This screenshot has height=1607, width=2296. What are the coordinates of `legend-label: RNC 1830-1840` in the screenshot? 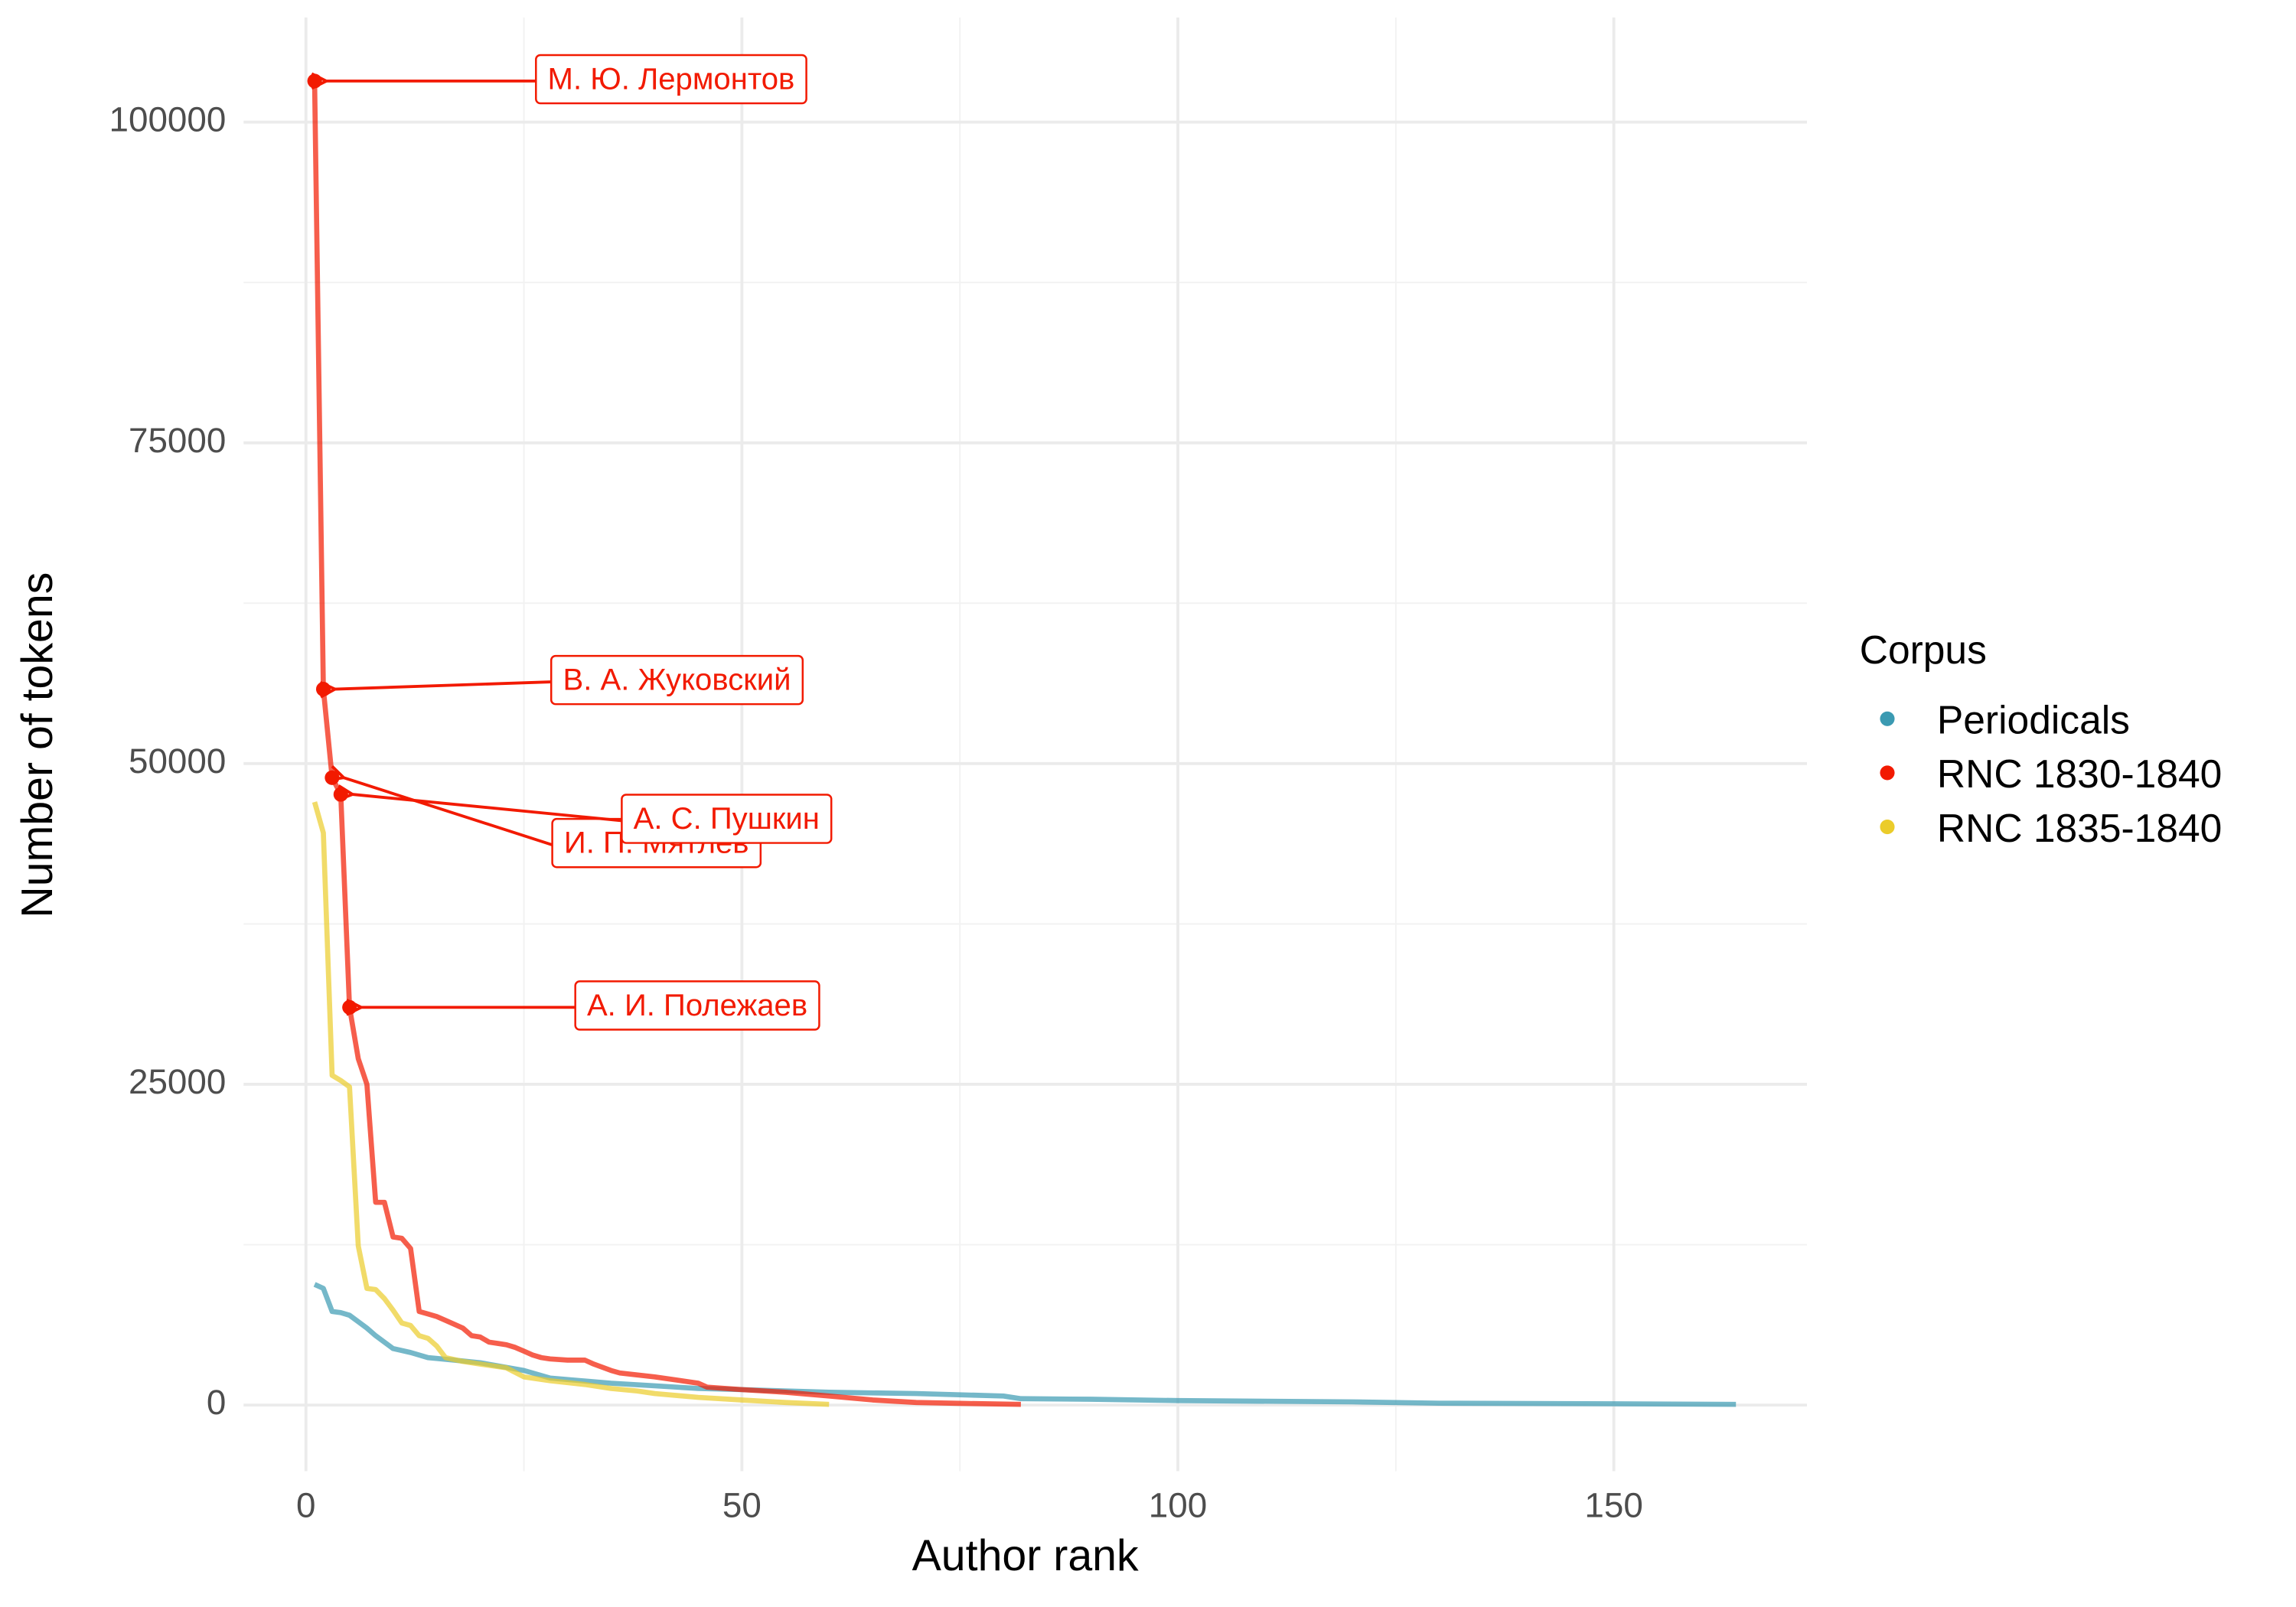 It's located at (2079, 773).